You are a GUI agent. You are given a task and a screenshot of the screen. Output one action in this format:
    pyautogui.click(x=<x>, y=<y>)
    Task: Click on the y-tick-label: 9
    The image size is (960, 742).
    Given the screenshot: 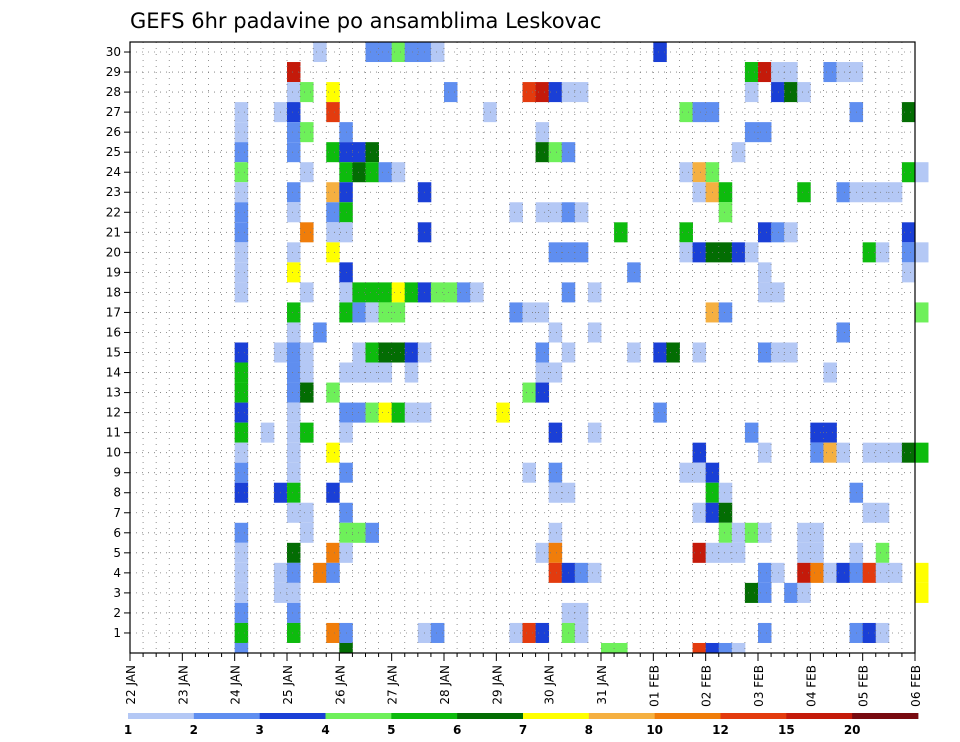 What is the action you would take?
    pyautogui.click(x=117, y=473)
    